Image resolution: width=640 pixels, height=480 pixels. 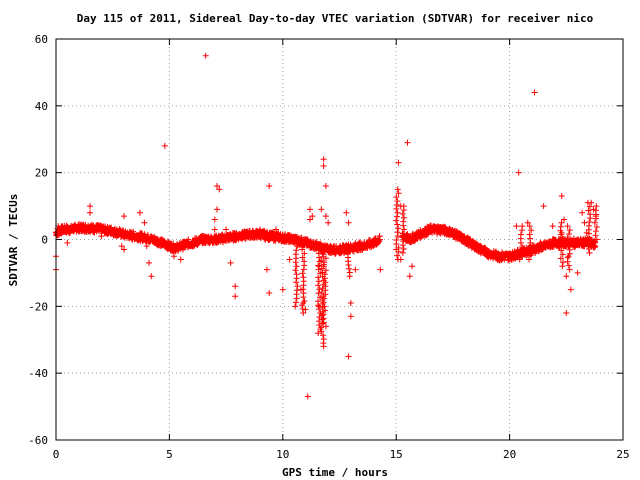 I want to click on y-tick-label: -60, so click(x=38, y=440).